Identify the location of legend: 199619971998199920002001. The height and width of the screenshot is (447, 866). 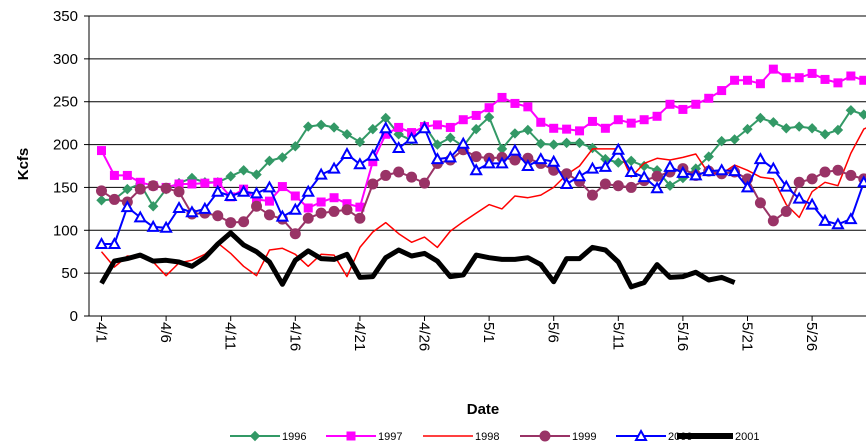
(494, 435).